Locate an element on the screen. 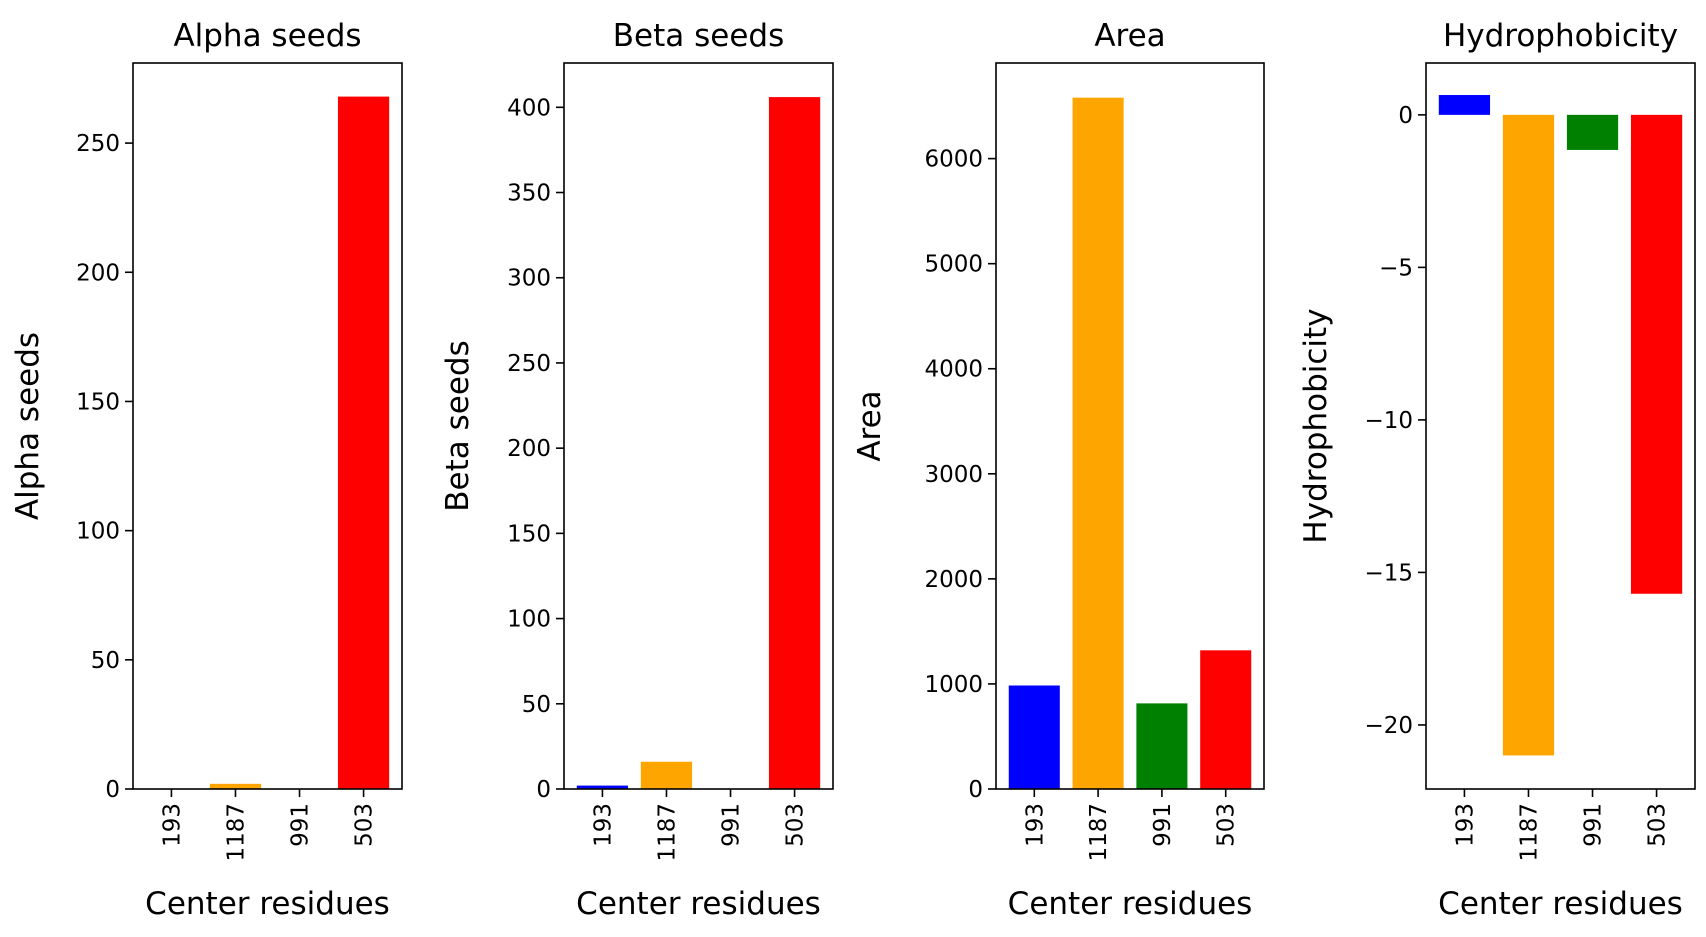  y-tick-label: 300 is located at coordinates (529, 279).